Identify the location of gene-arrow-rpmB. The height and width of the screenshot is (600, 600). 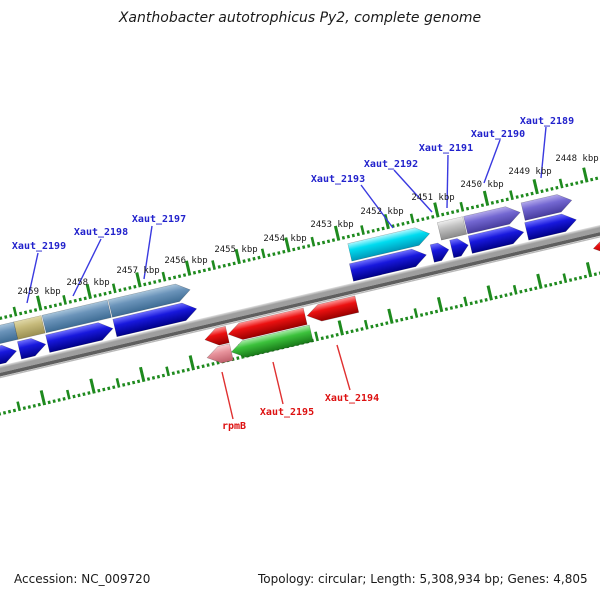
(219, 354).